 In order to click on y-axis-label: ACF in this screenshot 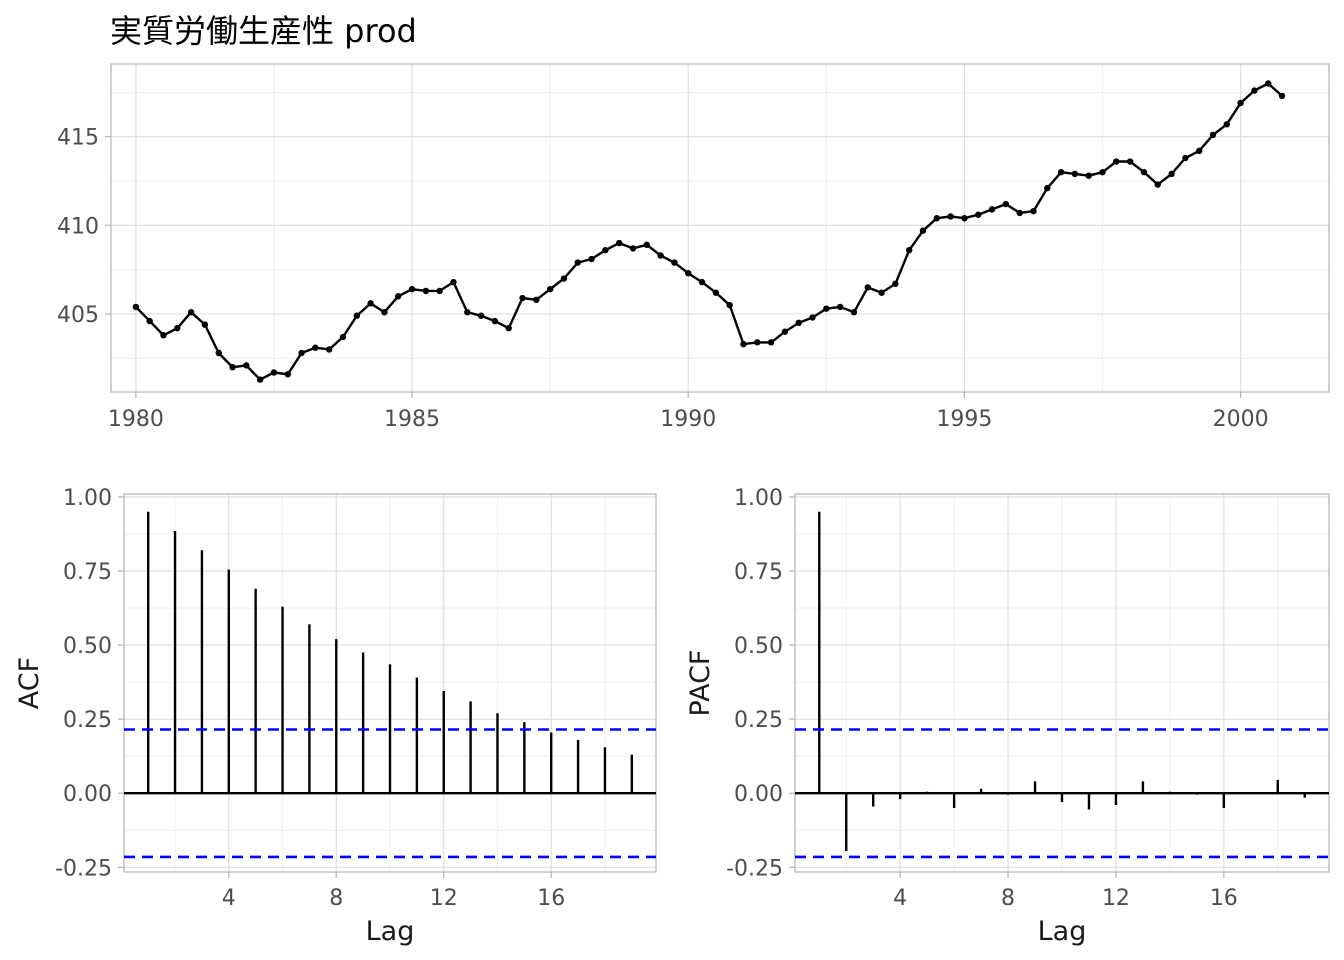, I will do `click(29, 683)`.